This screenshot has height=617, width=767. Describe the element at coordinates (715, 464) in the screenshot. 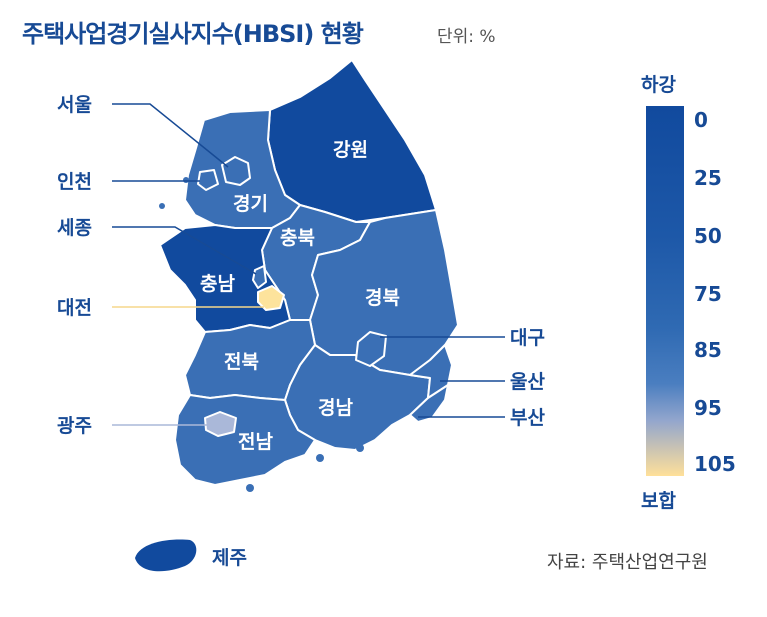

I see `legend-tick: 105` at that location.